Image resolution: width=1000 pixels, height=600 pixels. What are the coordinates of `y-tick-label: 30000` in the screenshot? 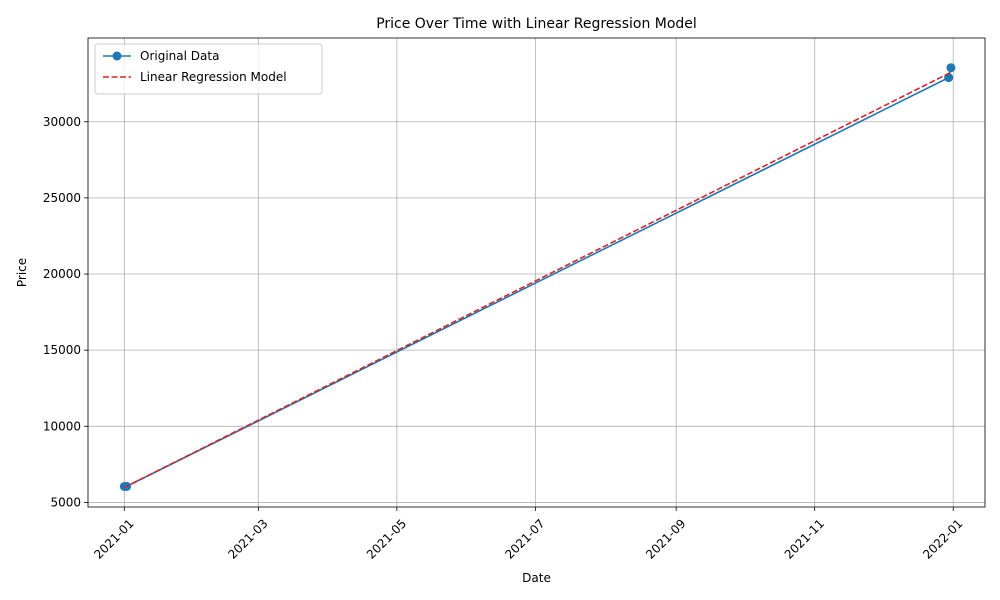 It's located at (62, 122).